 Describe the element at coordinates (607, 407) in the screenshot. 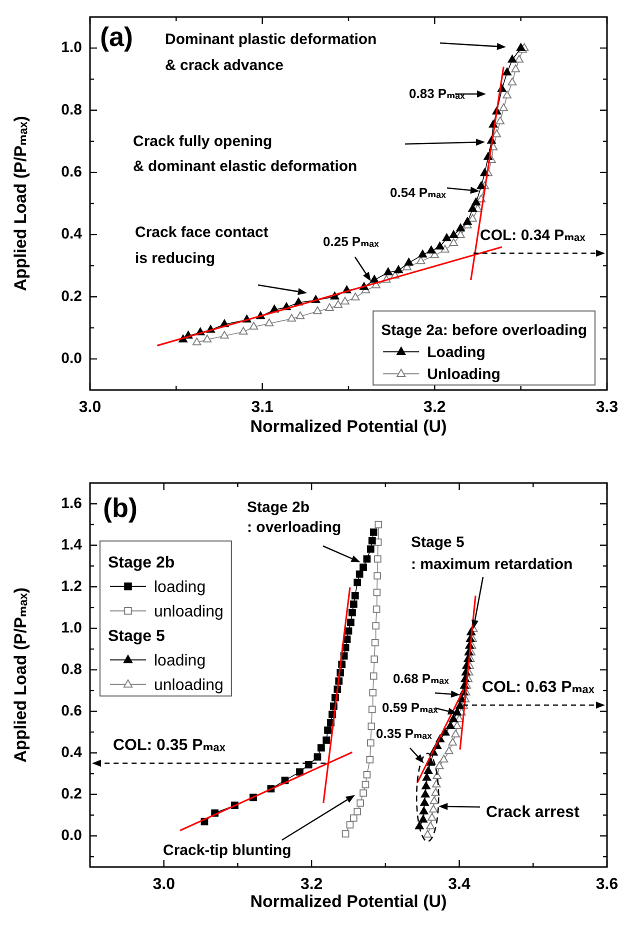

I see `x-tick-label: 3.3` at that location.